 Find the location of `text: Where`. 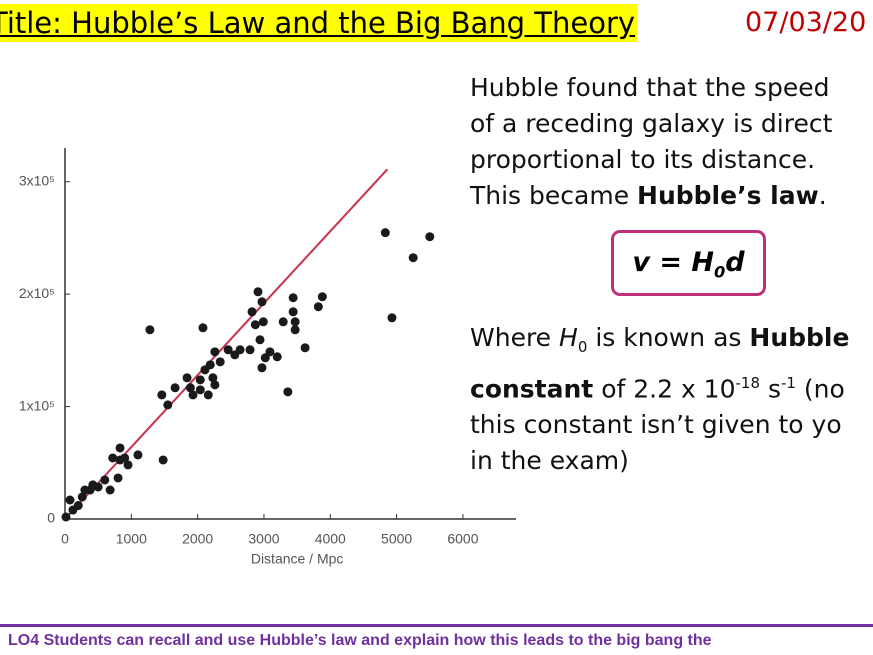

text: Where is located at coordinates (515, 337).